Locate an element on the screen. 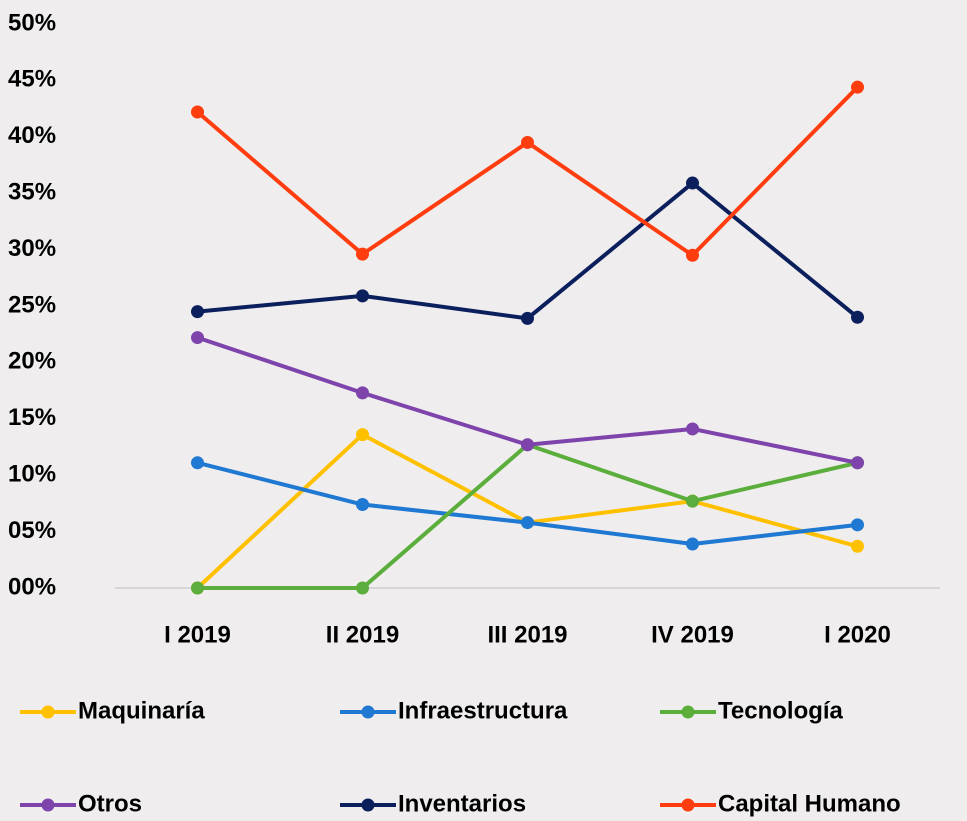 The height and width of the screenshot is (821, 967). legend-label: Inventarios is located at coordinates (462, 803).